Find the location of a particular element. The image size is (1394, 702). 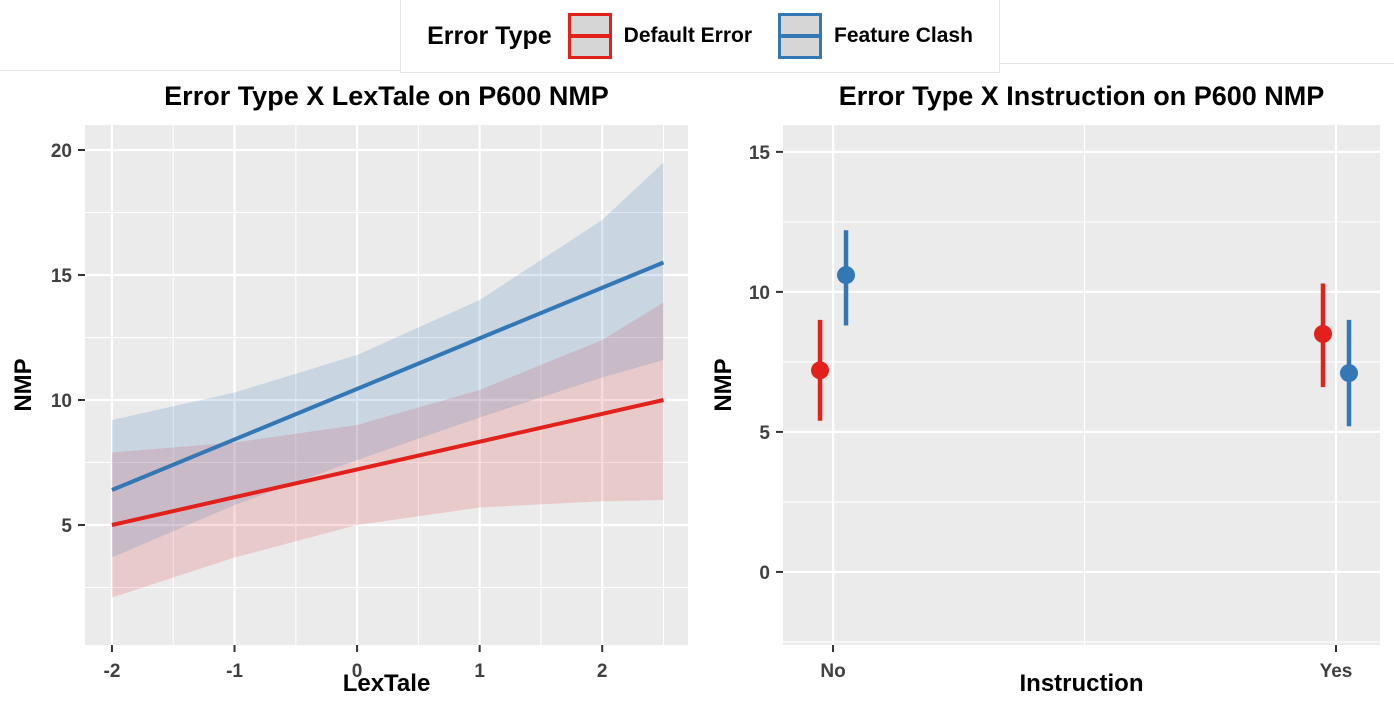

legend: Error Type Default Error Feature Clash is located at coordinates (700, 36).